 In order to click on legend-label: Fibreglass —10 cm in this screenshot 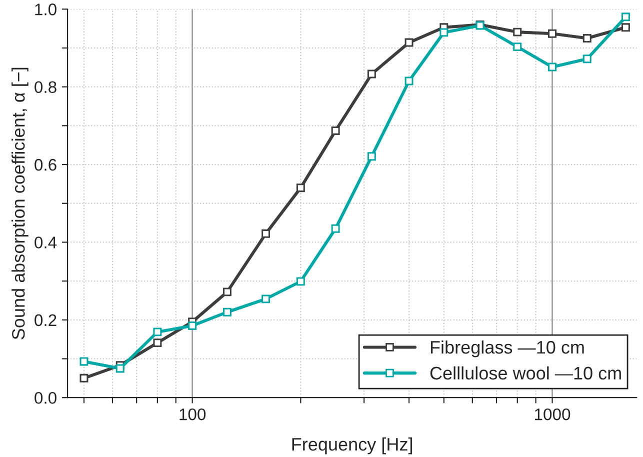, I will do `click(507, 349)`.